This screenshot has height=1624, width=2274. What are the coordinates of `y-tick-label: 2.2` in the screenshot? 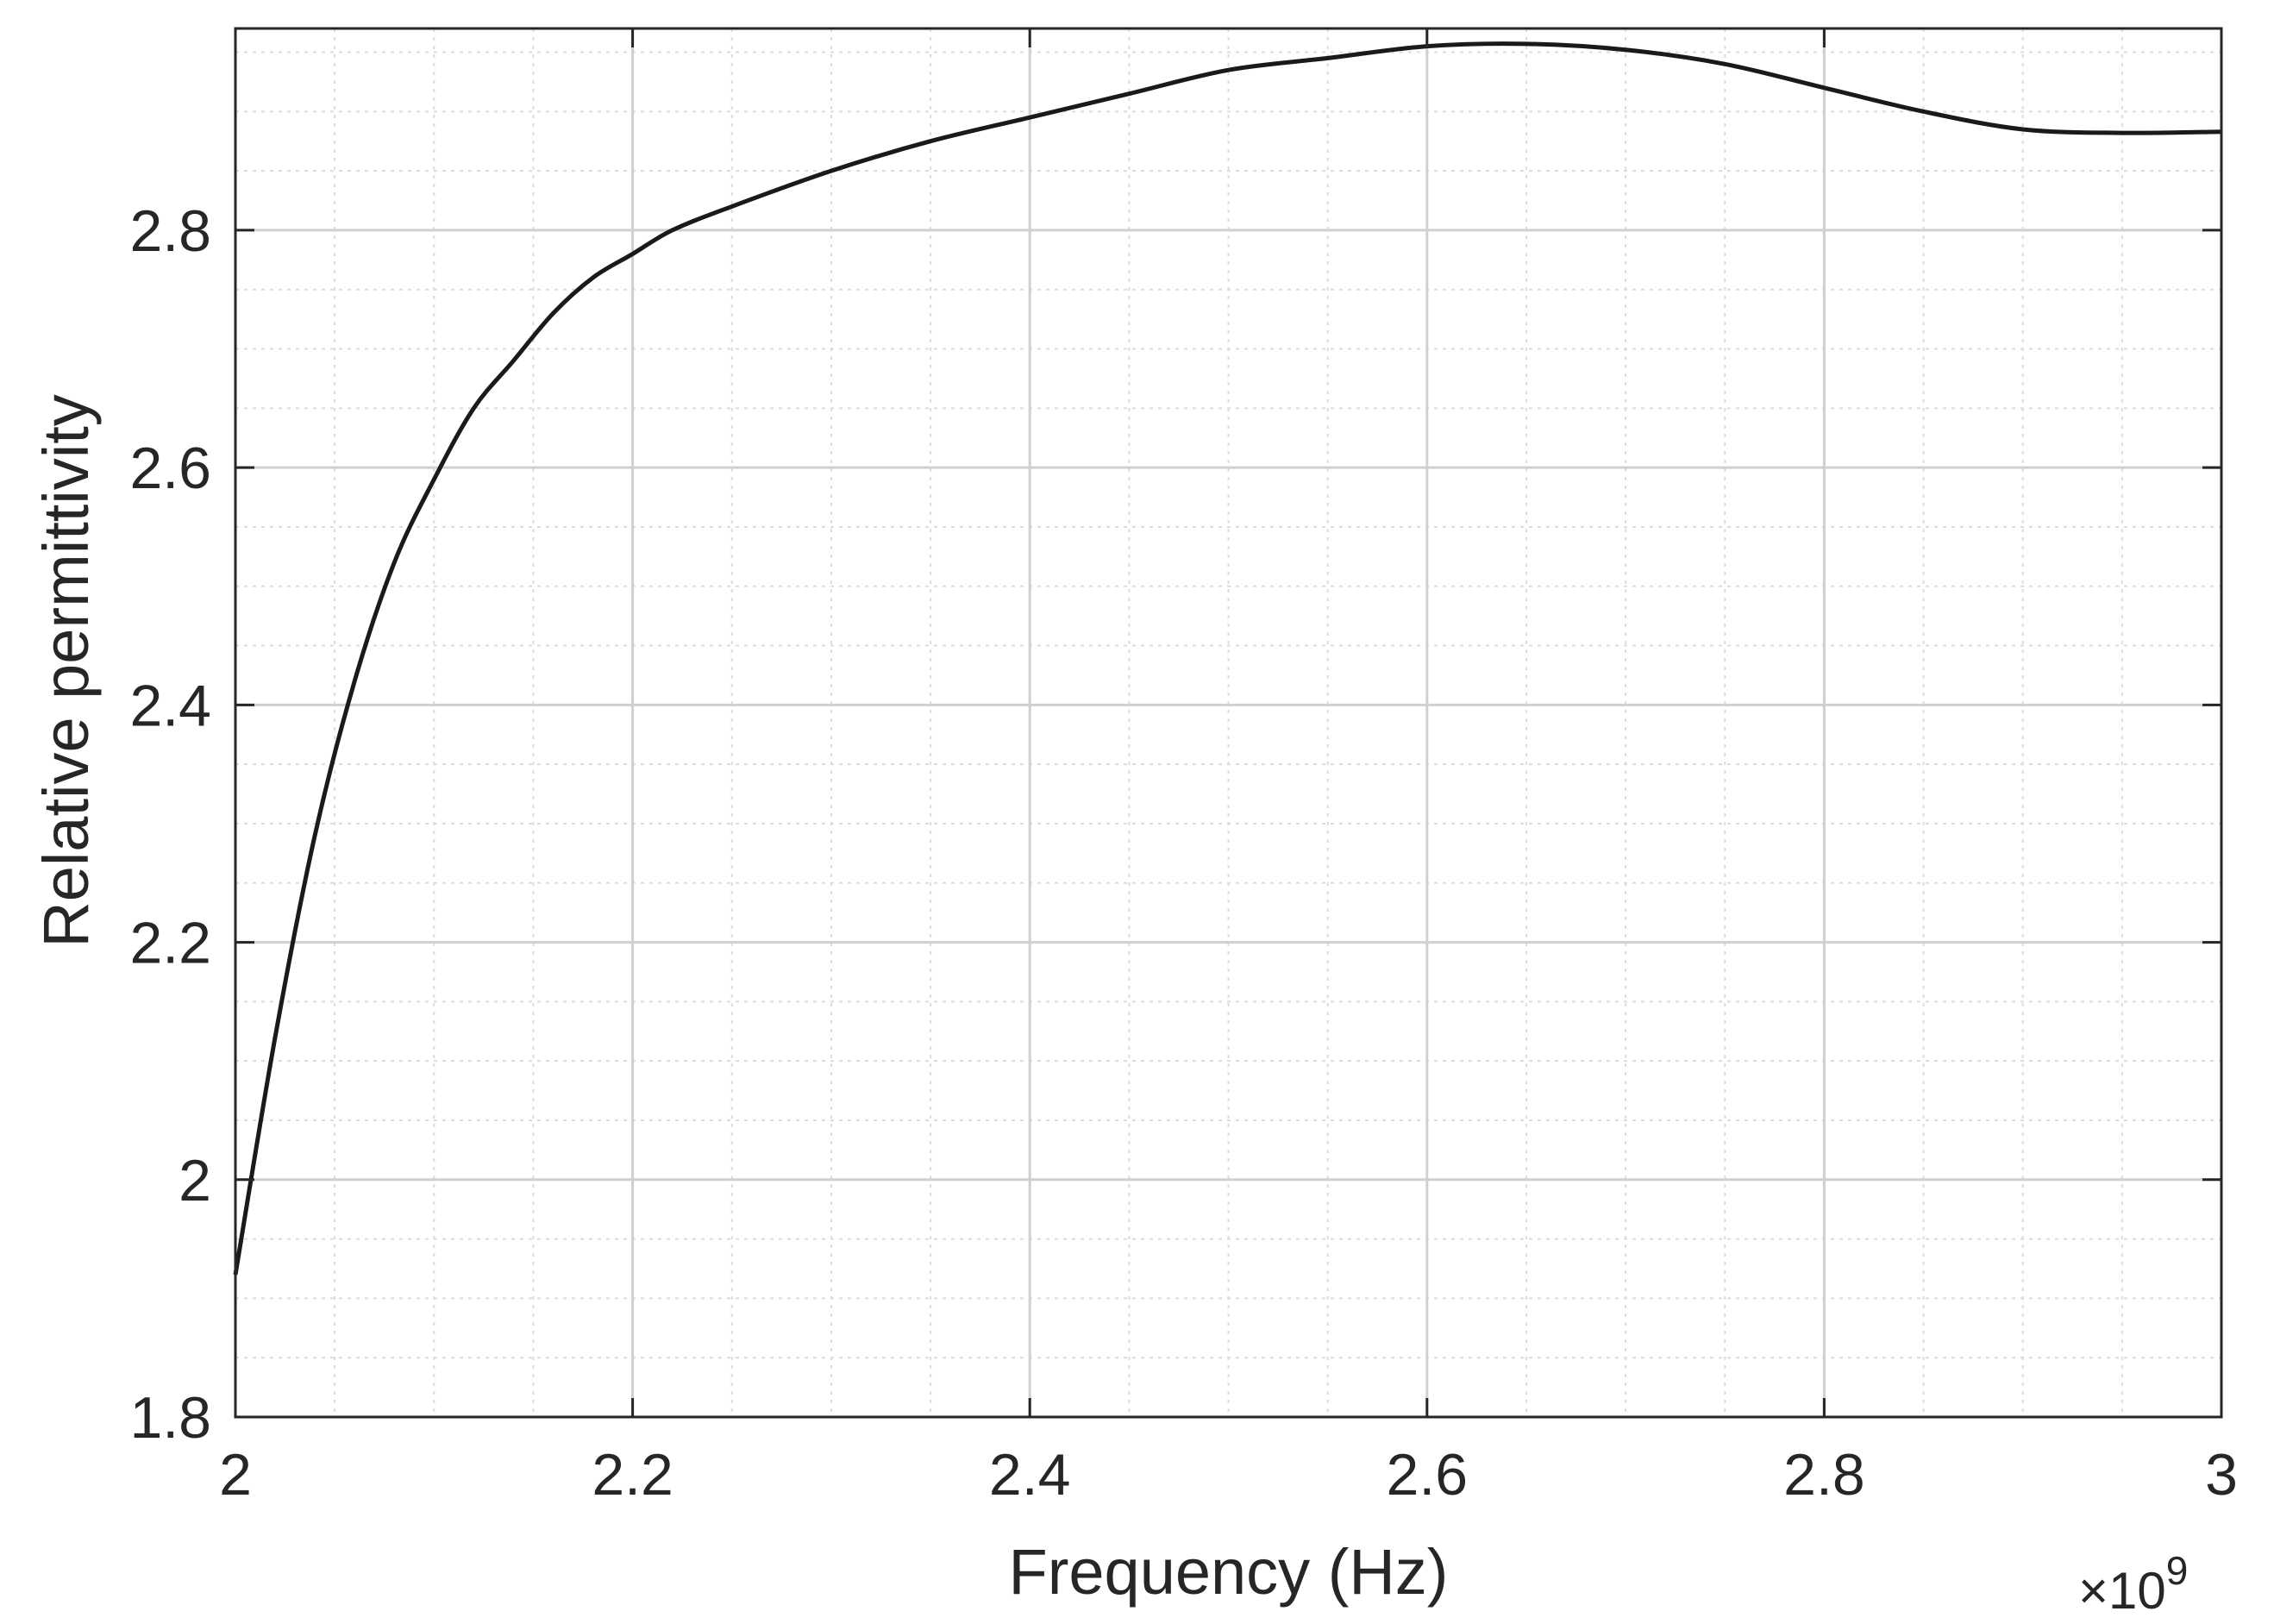 It's located at (170, 943).